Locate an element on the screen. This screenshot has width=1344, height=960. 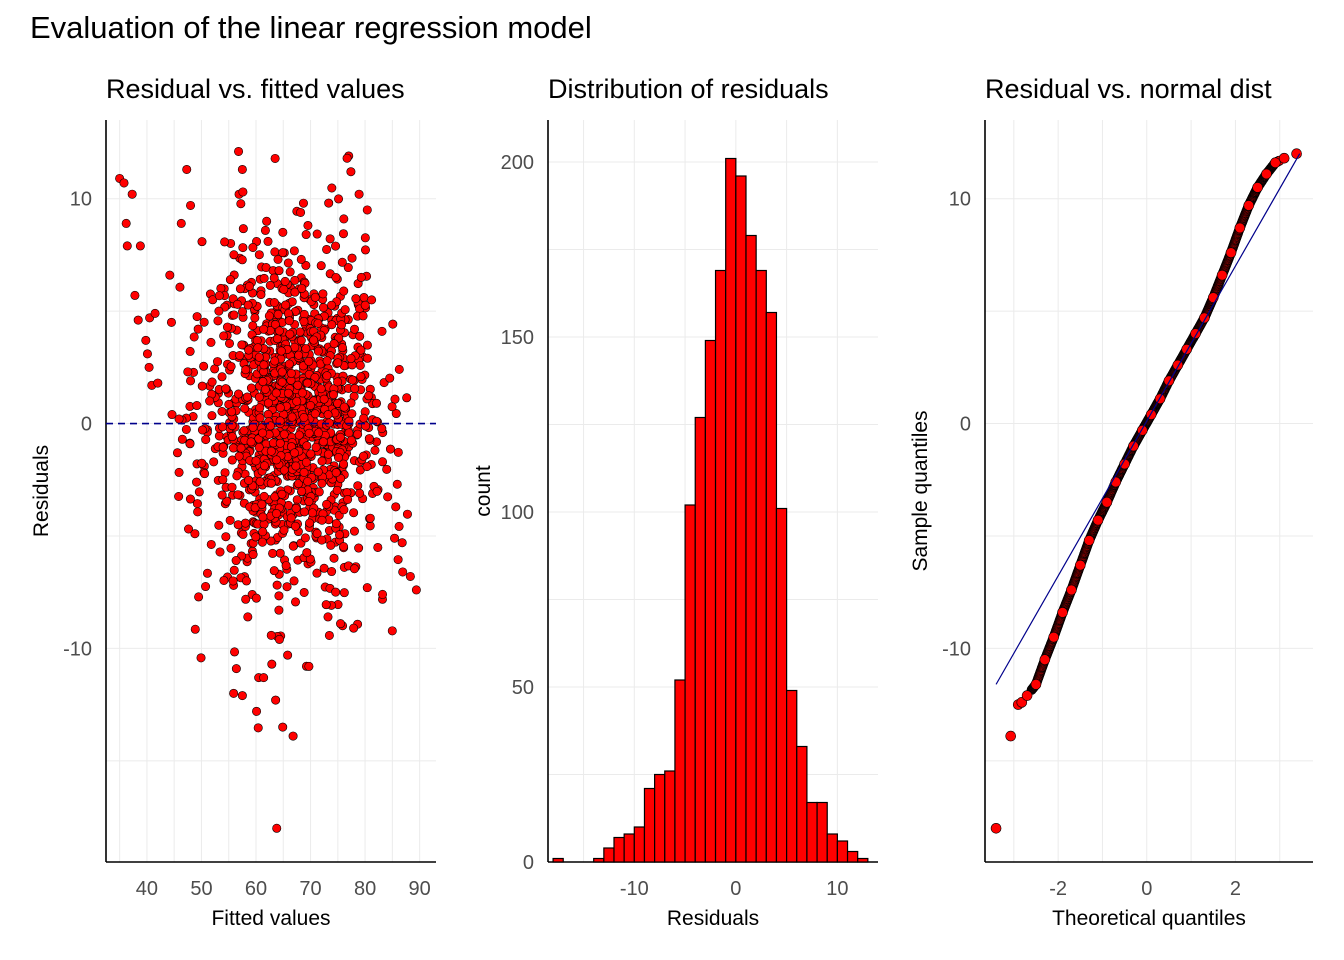
panel-3-x-axis-title: Theoretical quantiles is located at coordinates (1149, 918).